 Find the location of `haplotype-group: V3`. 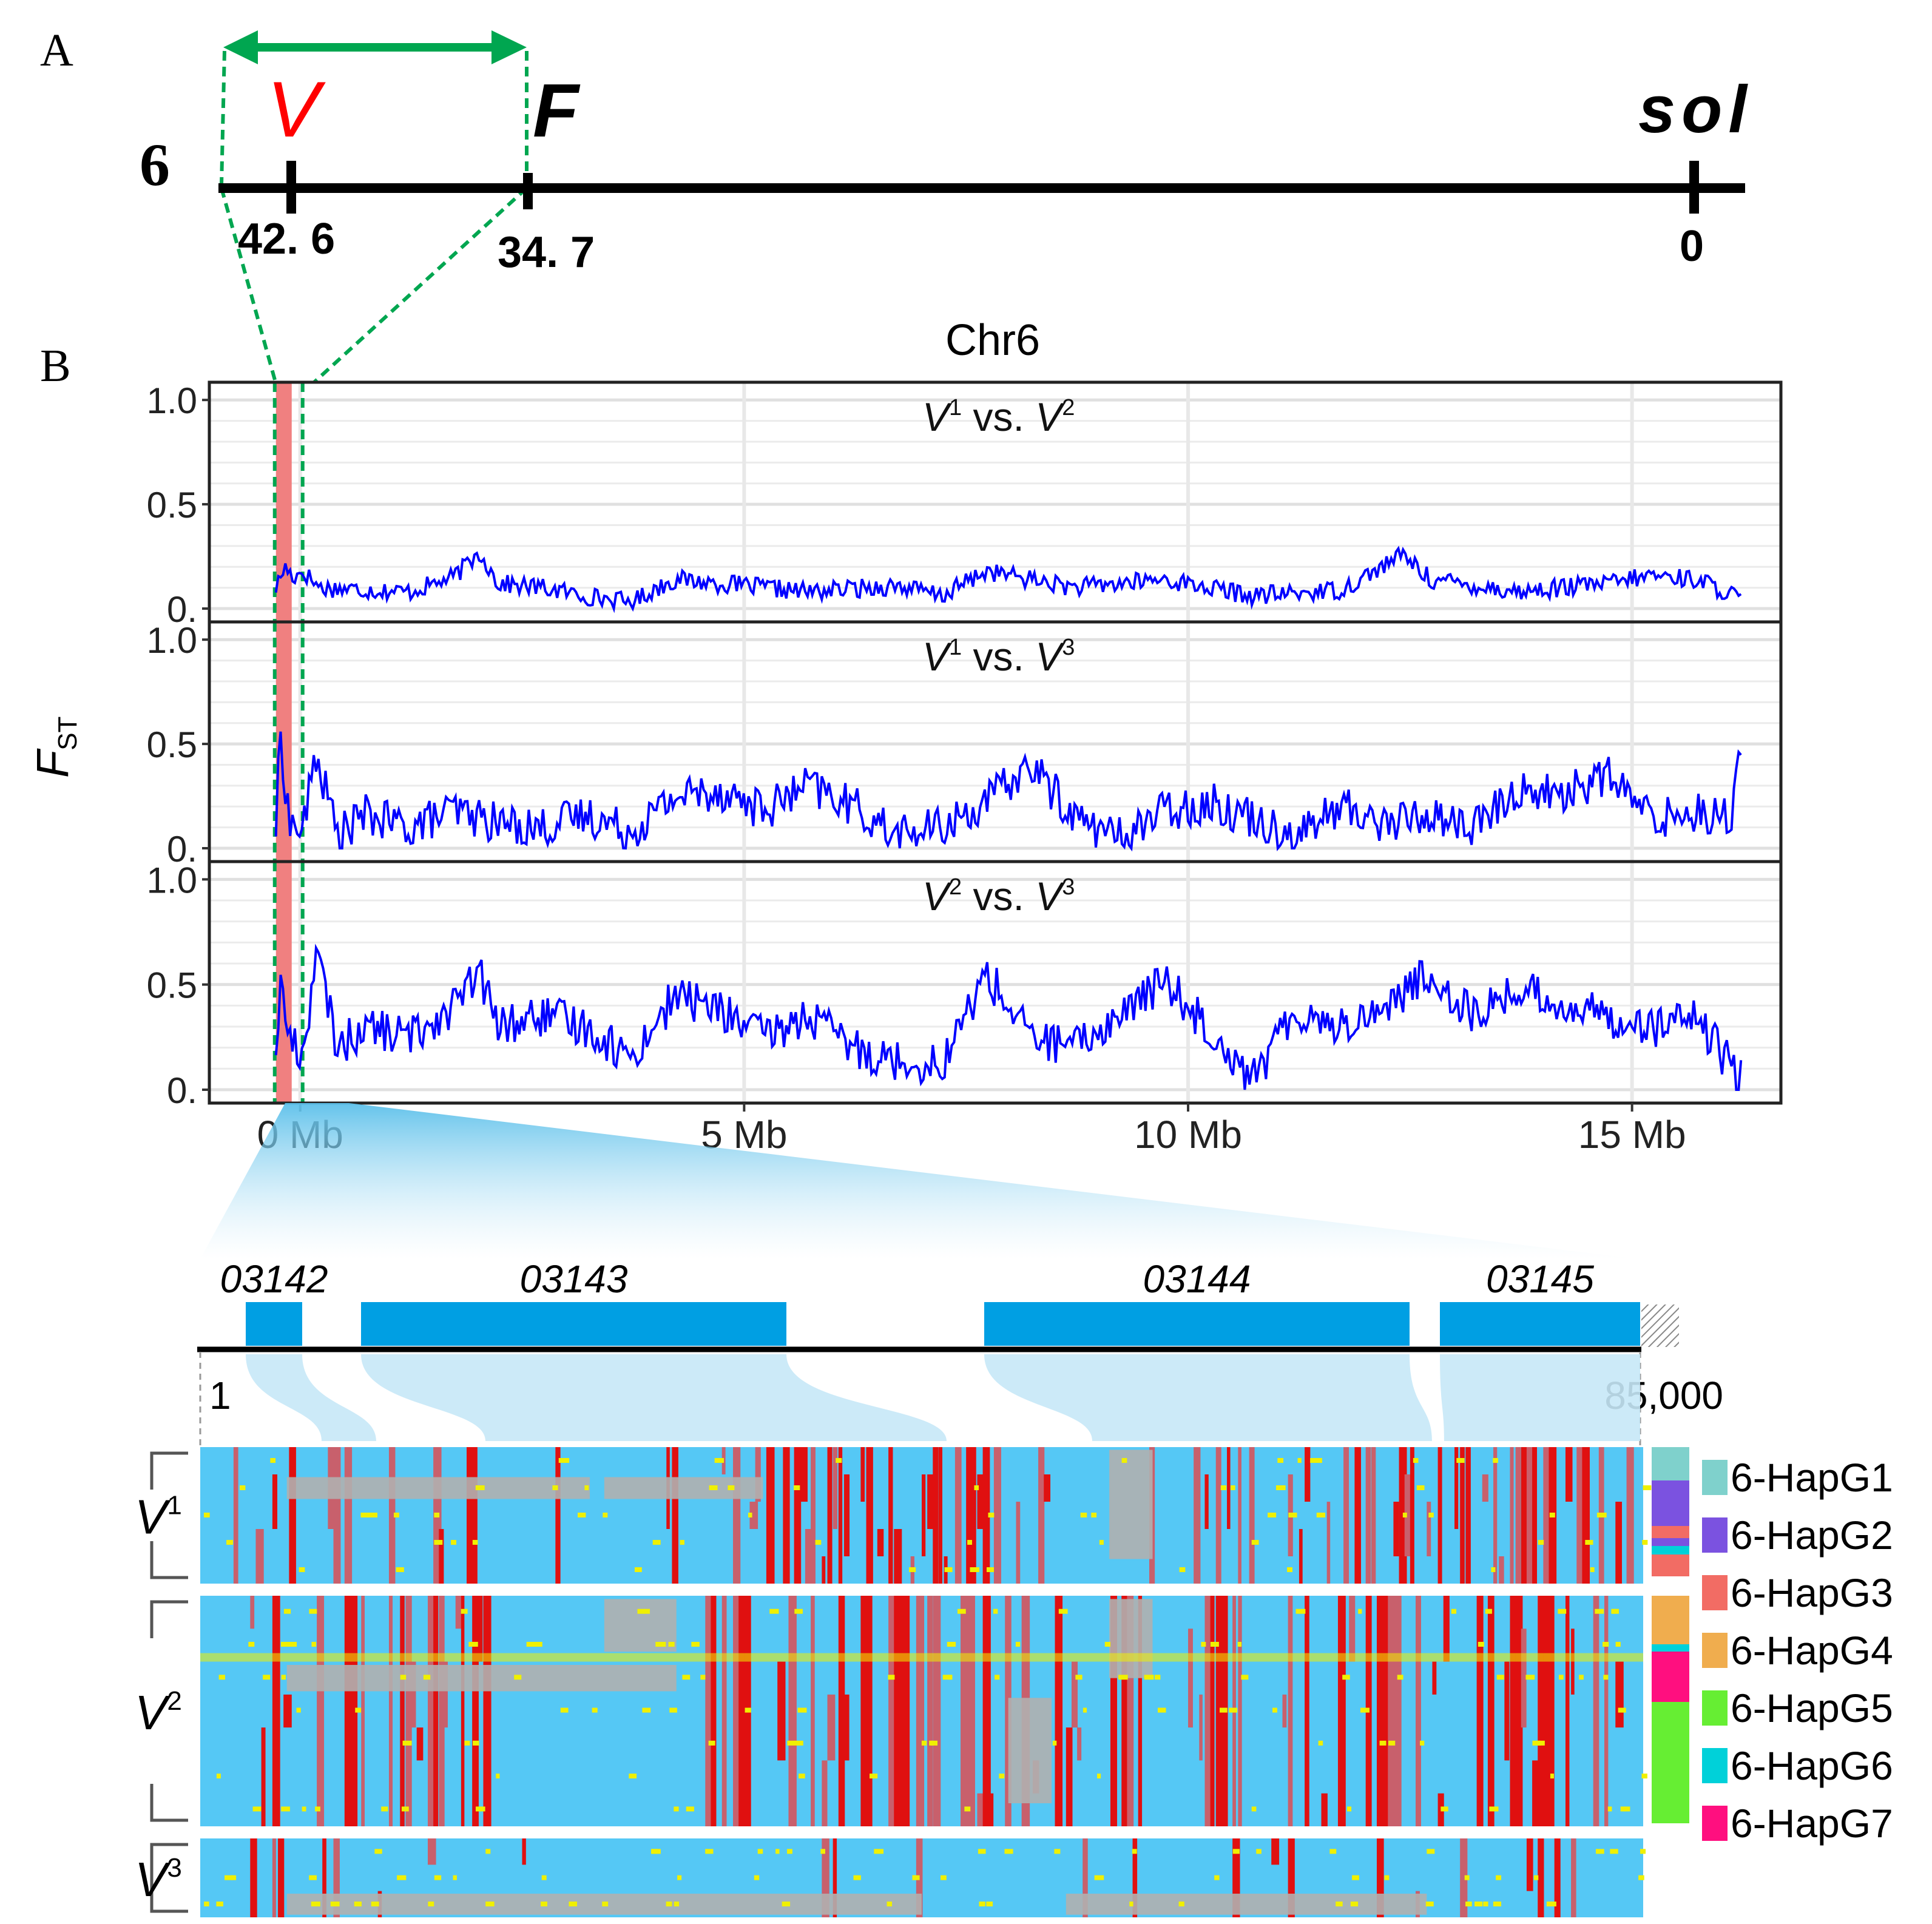

haplotype-group: V3 is located at coordinates (161, 1878).